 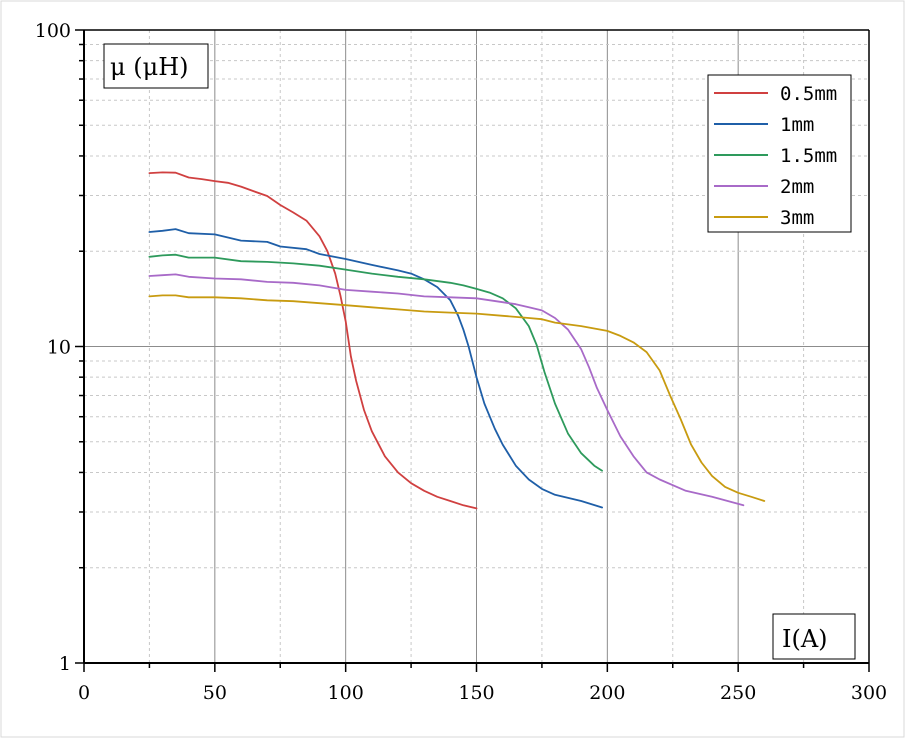 I want to click on y-tick-label: 1, so click(x=65, y=664).